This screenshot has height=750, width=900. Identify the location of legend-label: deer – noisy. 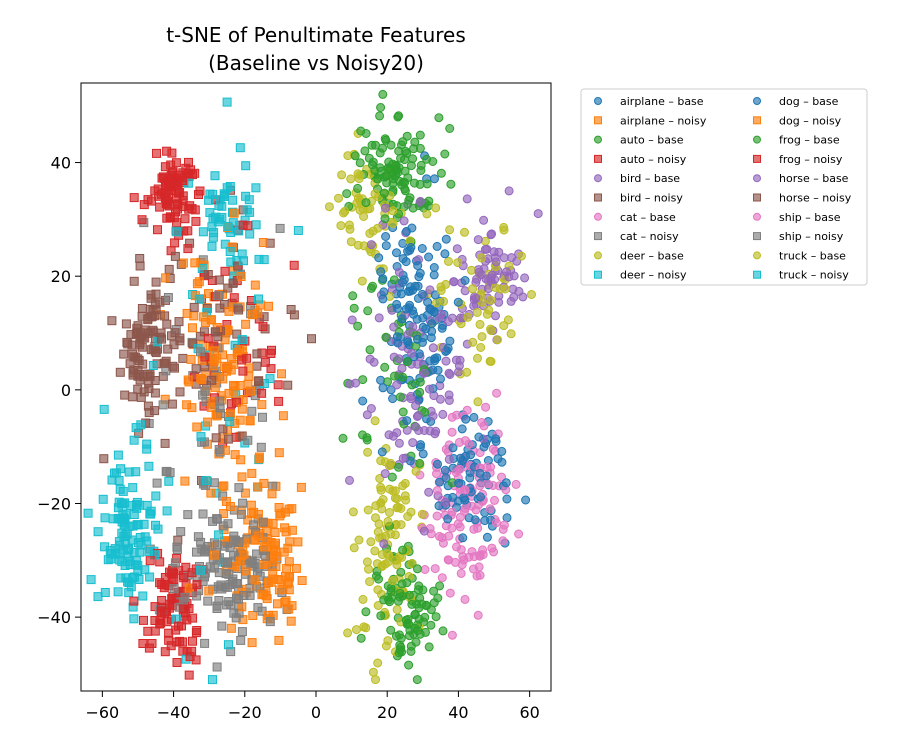
(653, 275).